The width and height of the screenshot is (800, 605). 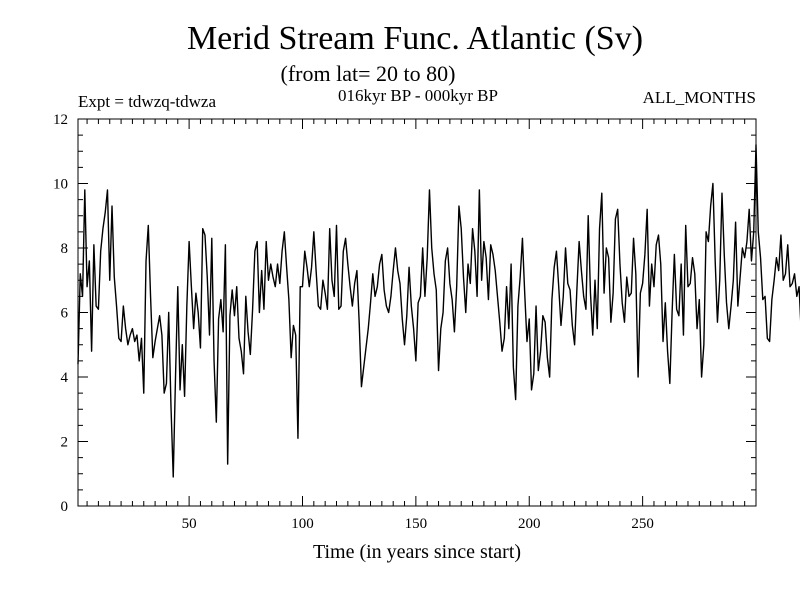 I want to click on x-tick-label: 200, so click(x=529, y=524).